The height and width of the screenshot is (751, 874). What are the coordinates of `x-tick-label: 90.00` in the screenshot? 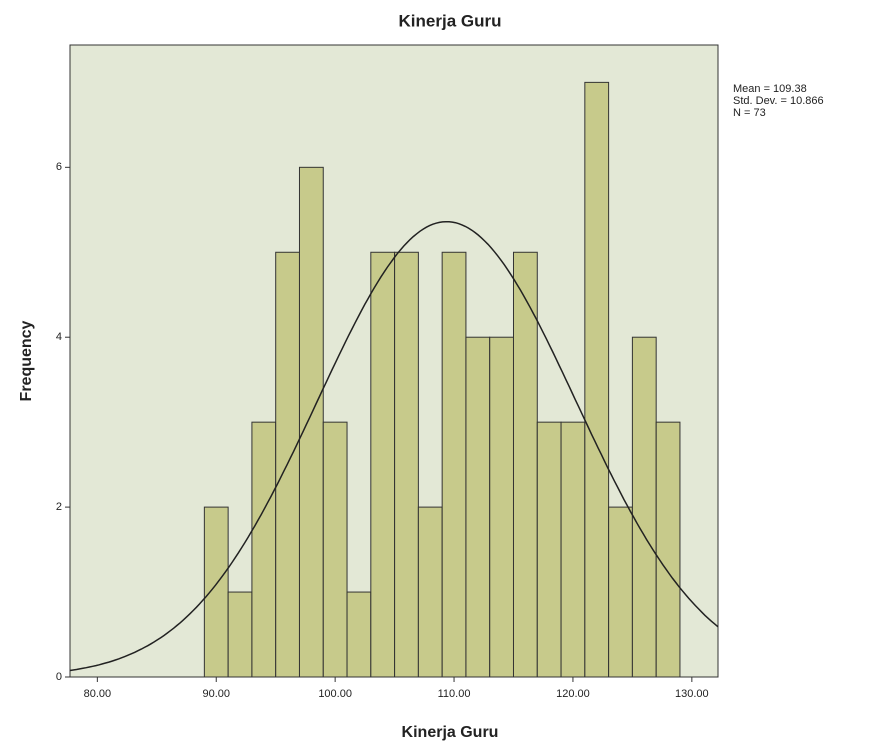 It's located at (216, 694).